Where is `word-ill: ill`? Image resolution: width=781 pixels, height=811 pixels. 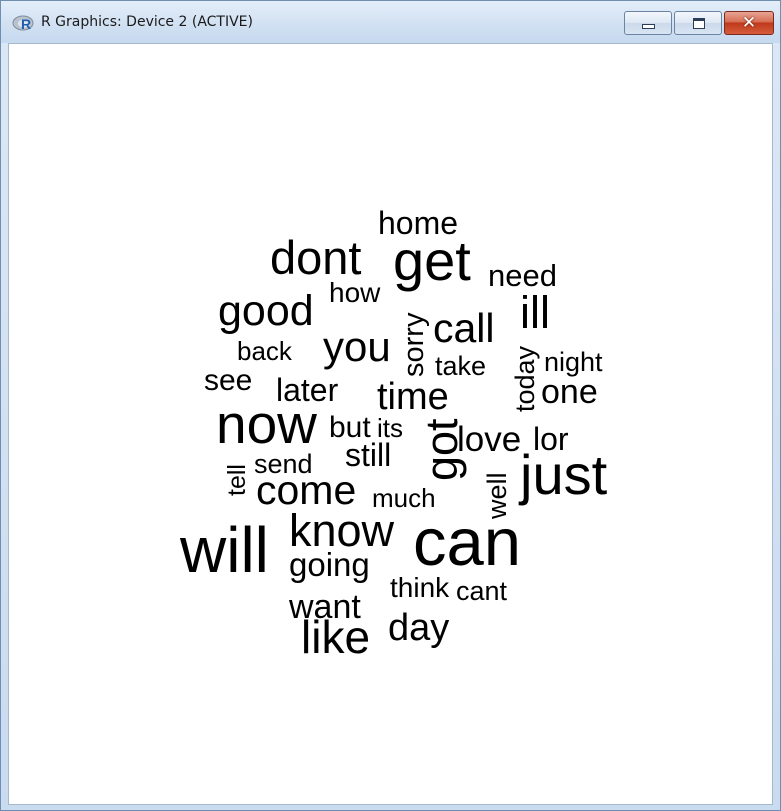 word-ill: ill is located at coordinates (535, 312).